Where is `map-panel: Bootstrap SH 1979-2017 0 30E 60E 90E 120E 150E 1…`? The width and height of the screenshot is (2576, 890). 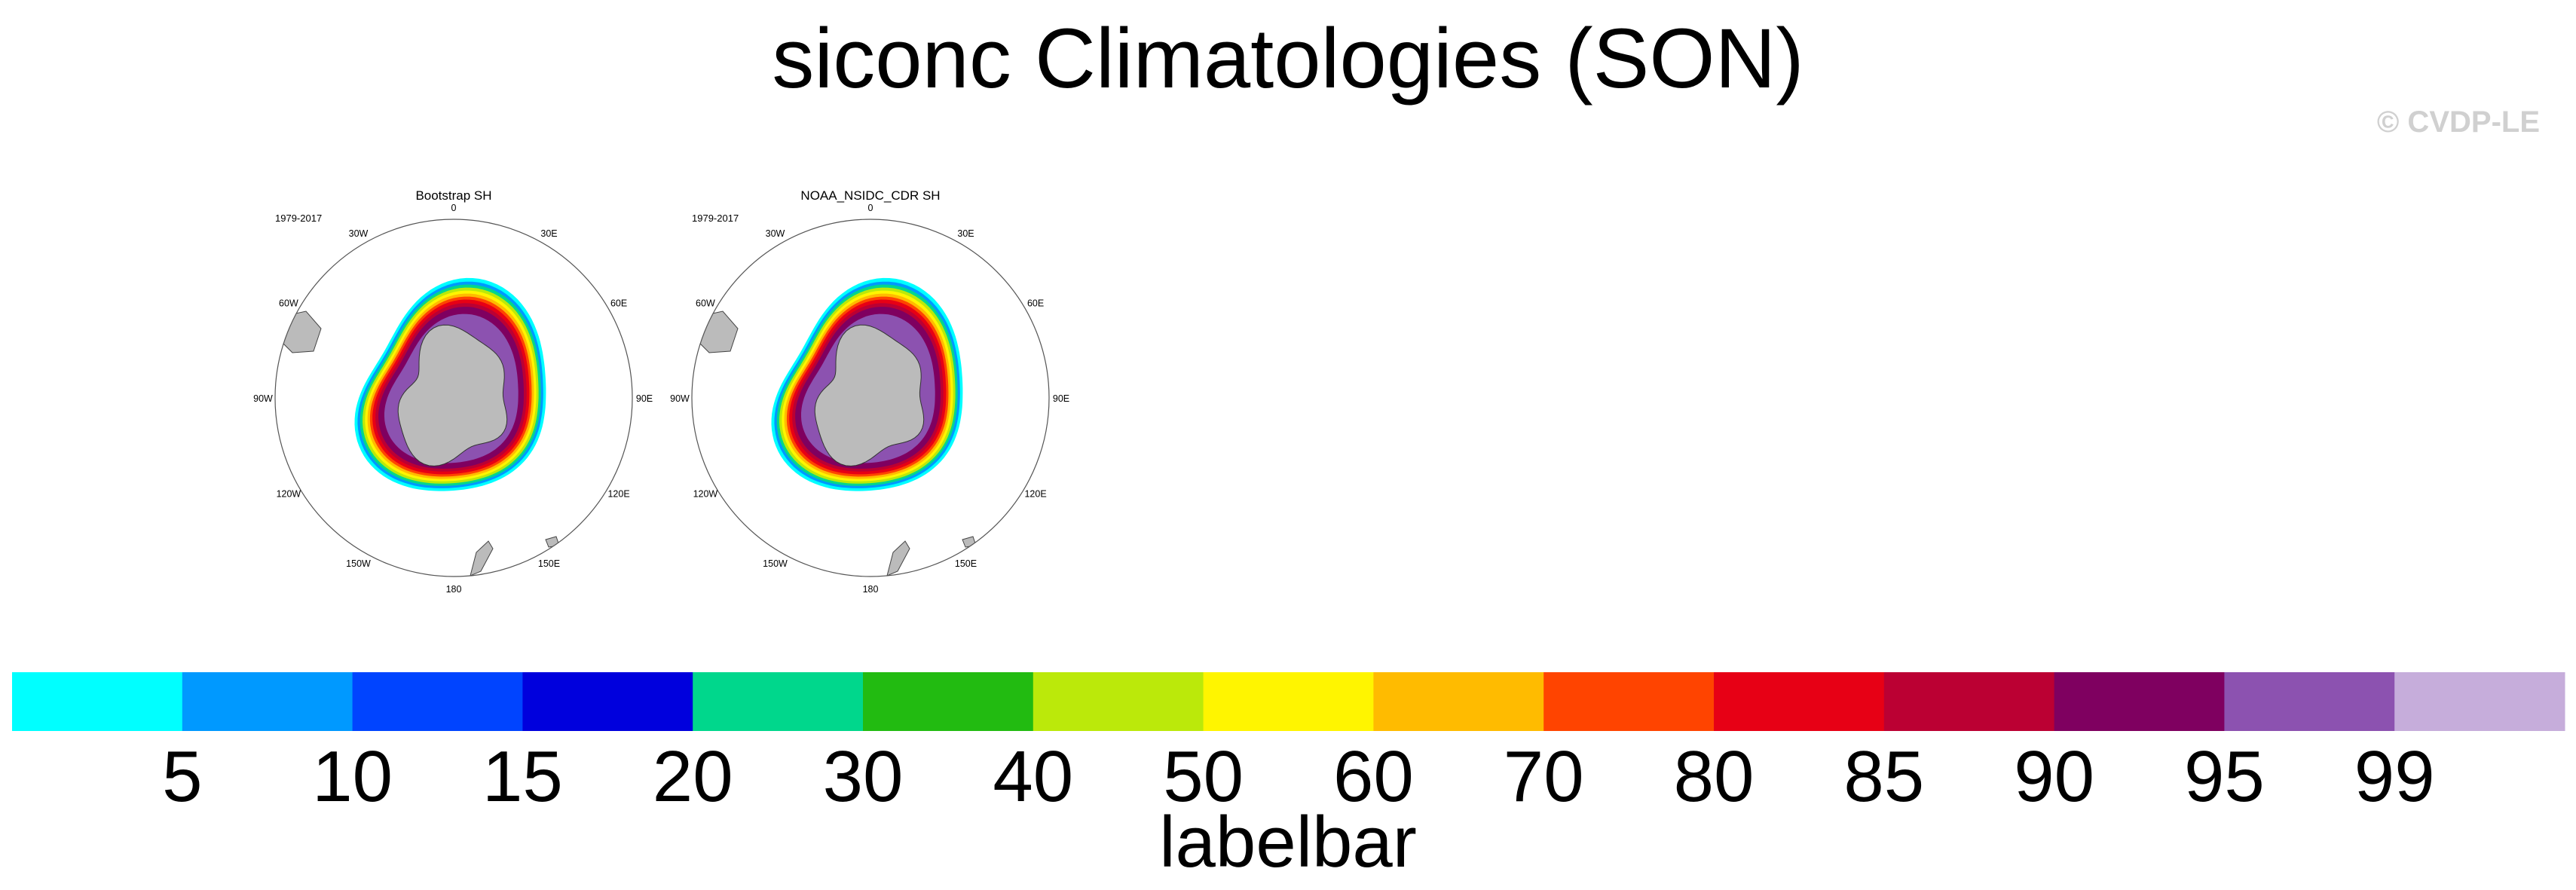 map-panel: Bootstrap SH 1979-2017 0 30E 60E 90E 120E 150E 1… is located at coordinates (453, 391).